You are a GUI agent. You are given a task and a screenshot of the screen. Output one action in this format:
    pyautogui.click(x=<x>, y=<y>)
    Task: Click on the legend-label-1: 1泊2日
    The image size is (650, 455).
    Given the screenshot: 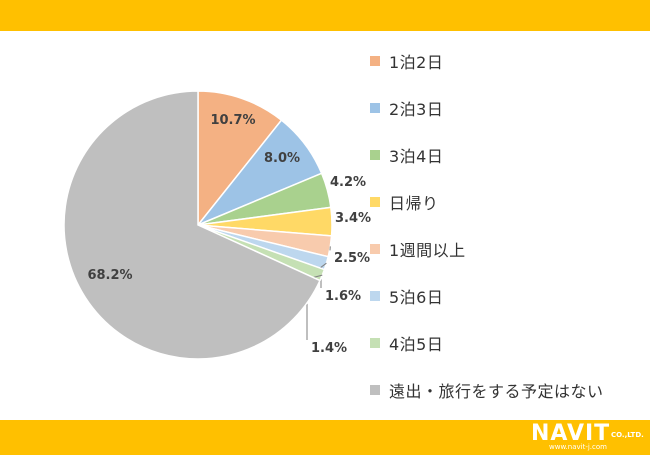 What is the action you would take?
    pyautogui.click(x=416, y=62)
    